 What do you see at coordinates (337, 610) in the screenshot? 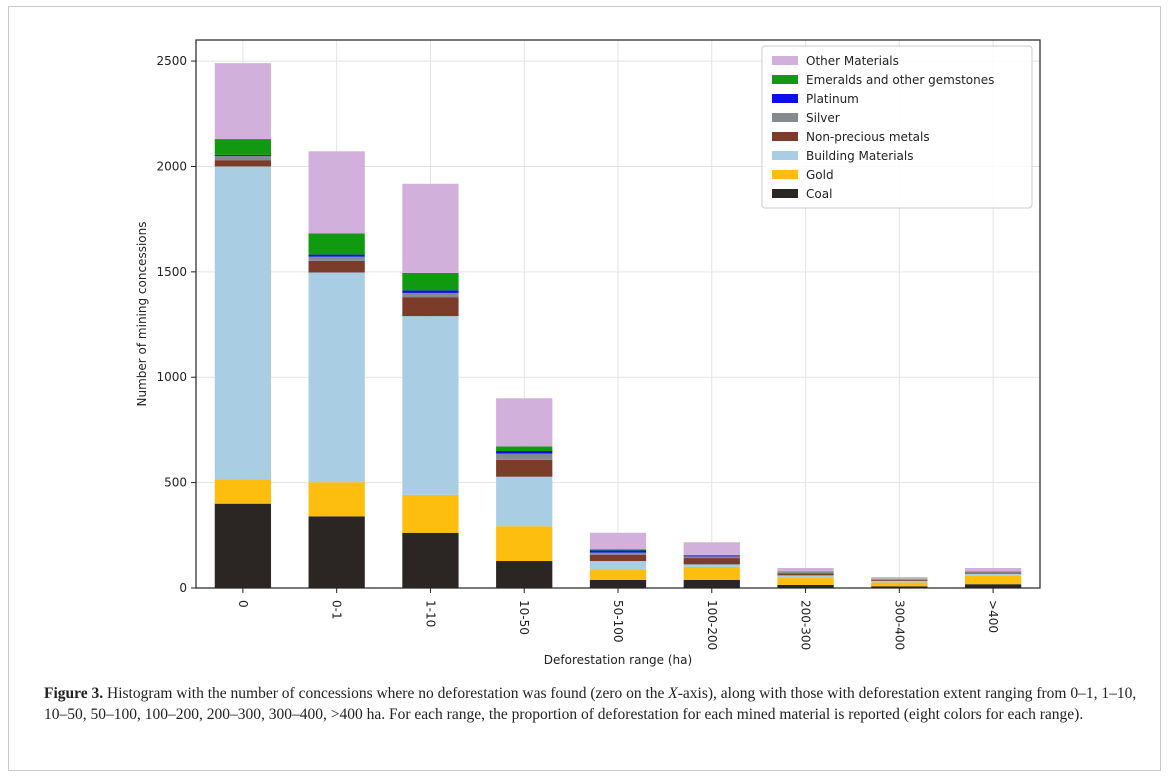
I see `x-tick-label: 0-1` at bounding box center [337, 610].